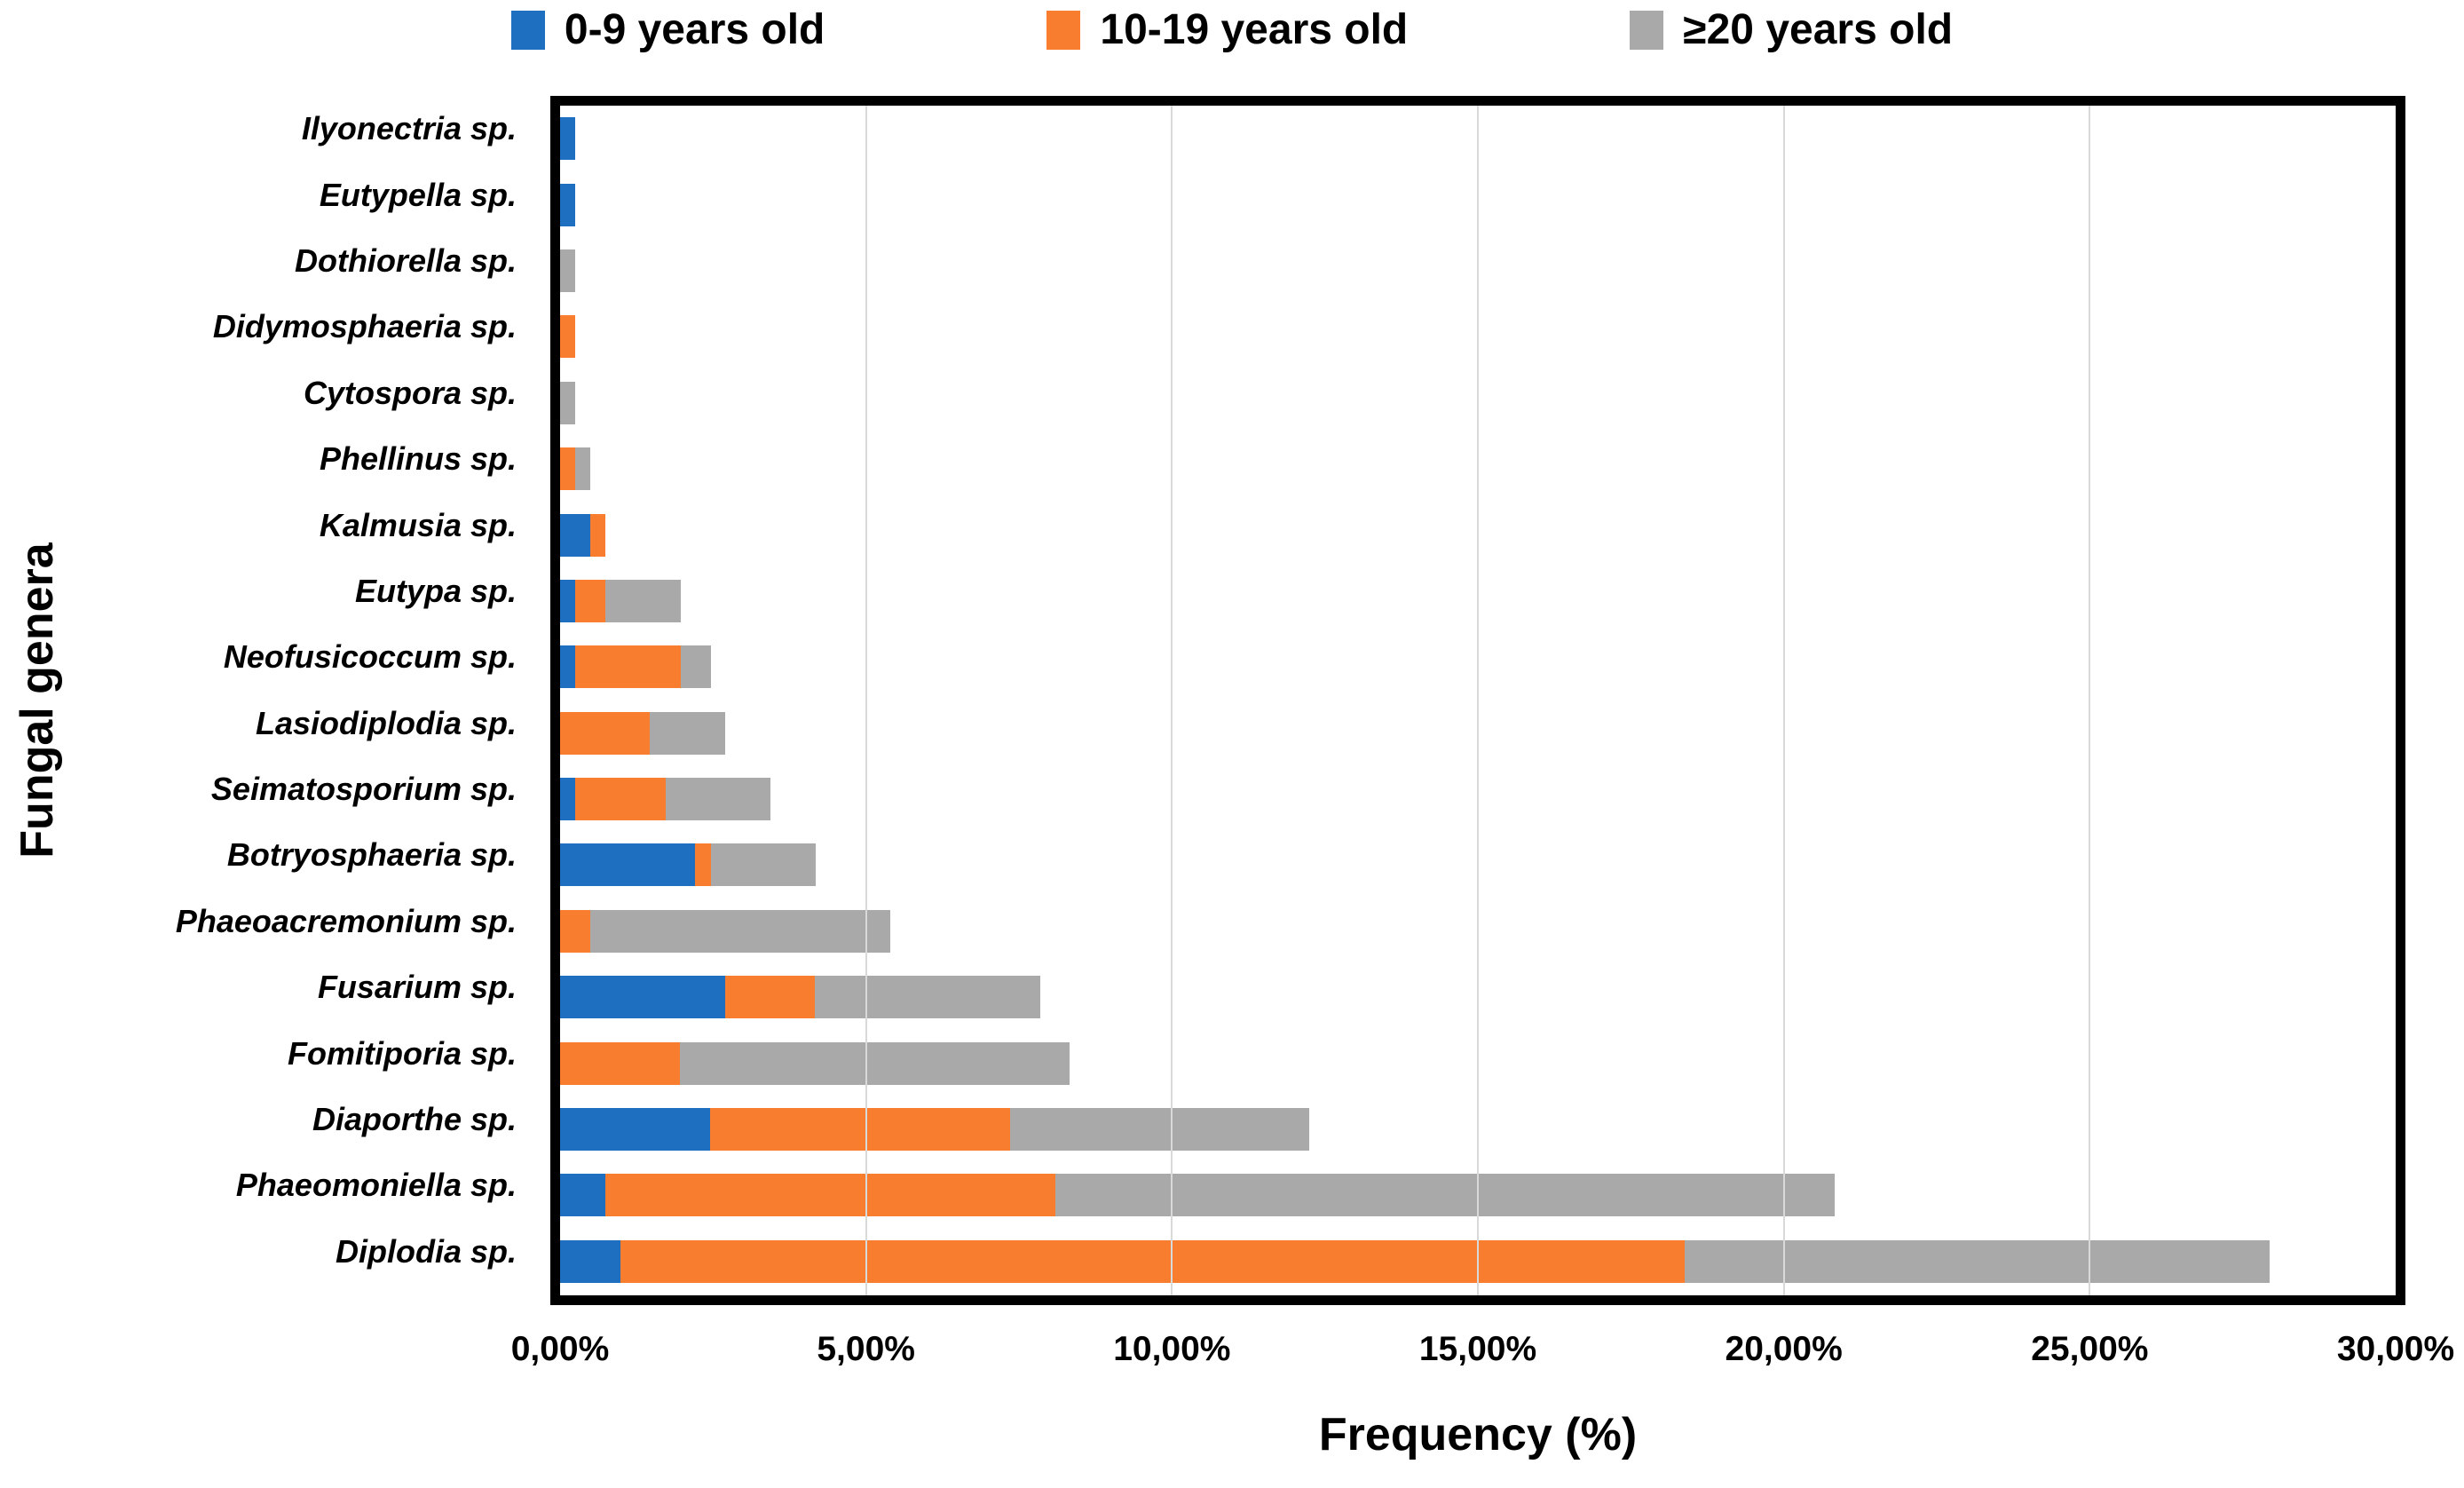 This screenshot has height=1488, width=2464. Describe the element at coordinates (386, 723) in the screenshot. I see `category-label: Lasiodiplodia sp.` at that location.